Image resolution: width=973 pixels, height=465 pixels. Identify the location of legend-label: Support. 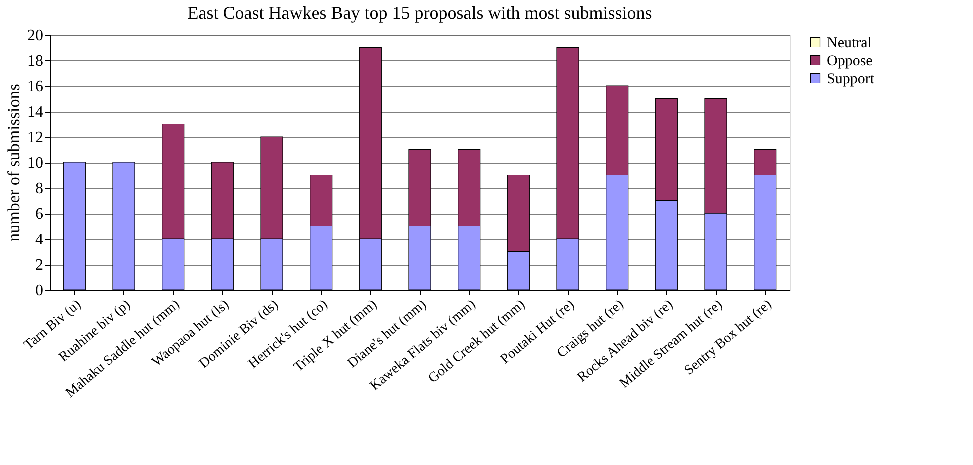
(851, 80).